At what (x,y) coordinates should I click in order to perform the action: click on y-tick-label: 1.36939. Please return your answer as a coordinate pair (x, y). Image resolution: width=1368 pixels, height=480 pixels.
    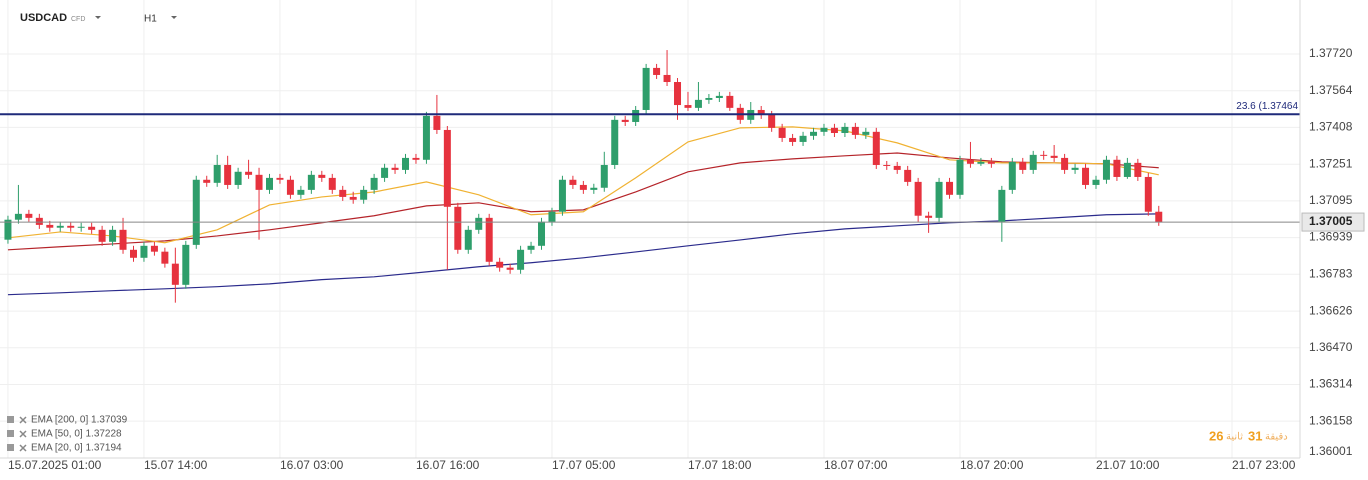
    Looking at the image, I should click on (1331, 237).